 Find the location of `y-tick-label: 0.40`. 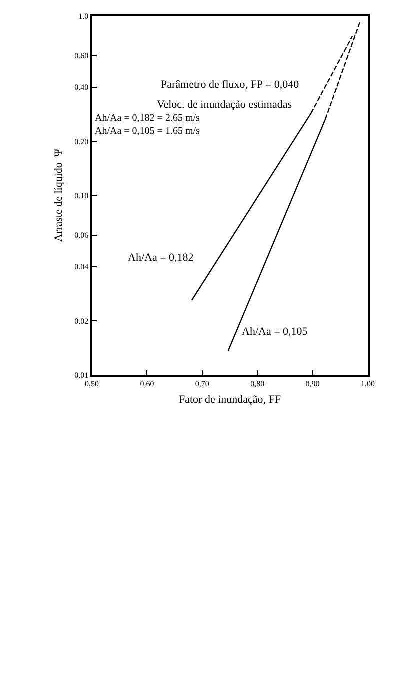

y-tick-label: 0.40 is located at coordinates (81, 87).